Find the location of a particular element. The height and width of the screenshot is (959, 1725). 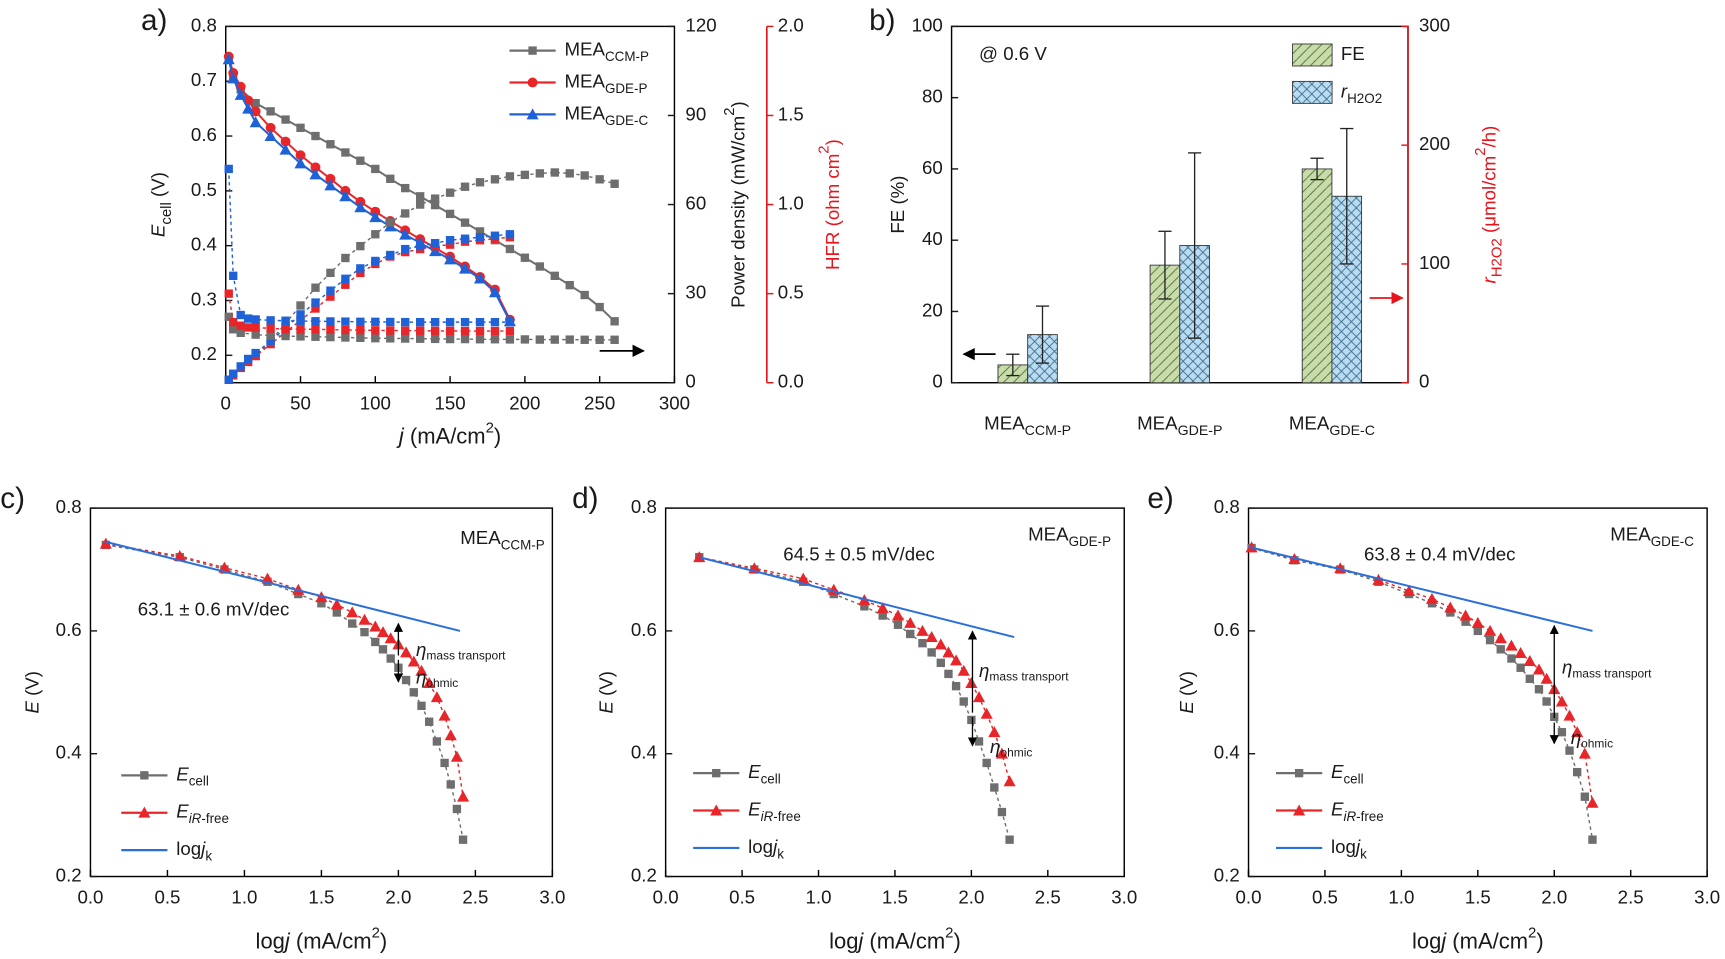

legend-label: MEAGDE-C is located at coordinates (606, 114).